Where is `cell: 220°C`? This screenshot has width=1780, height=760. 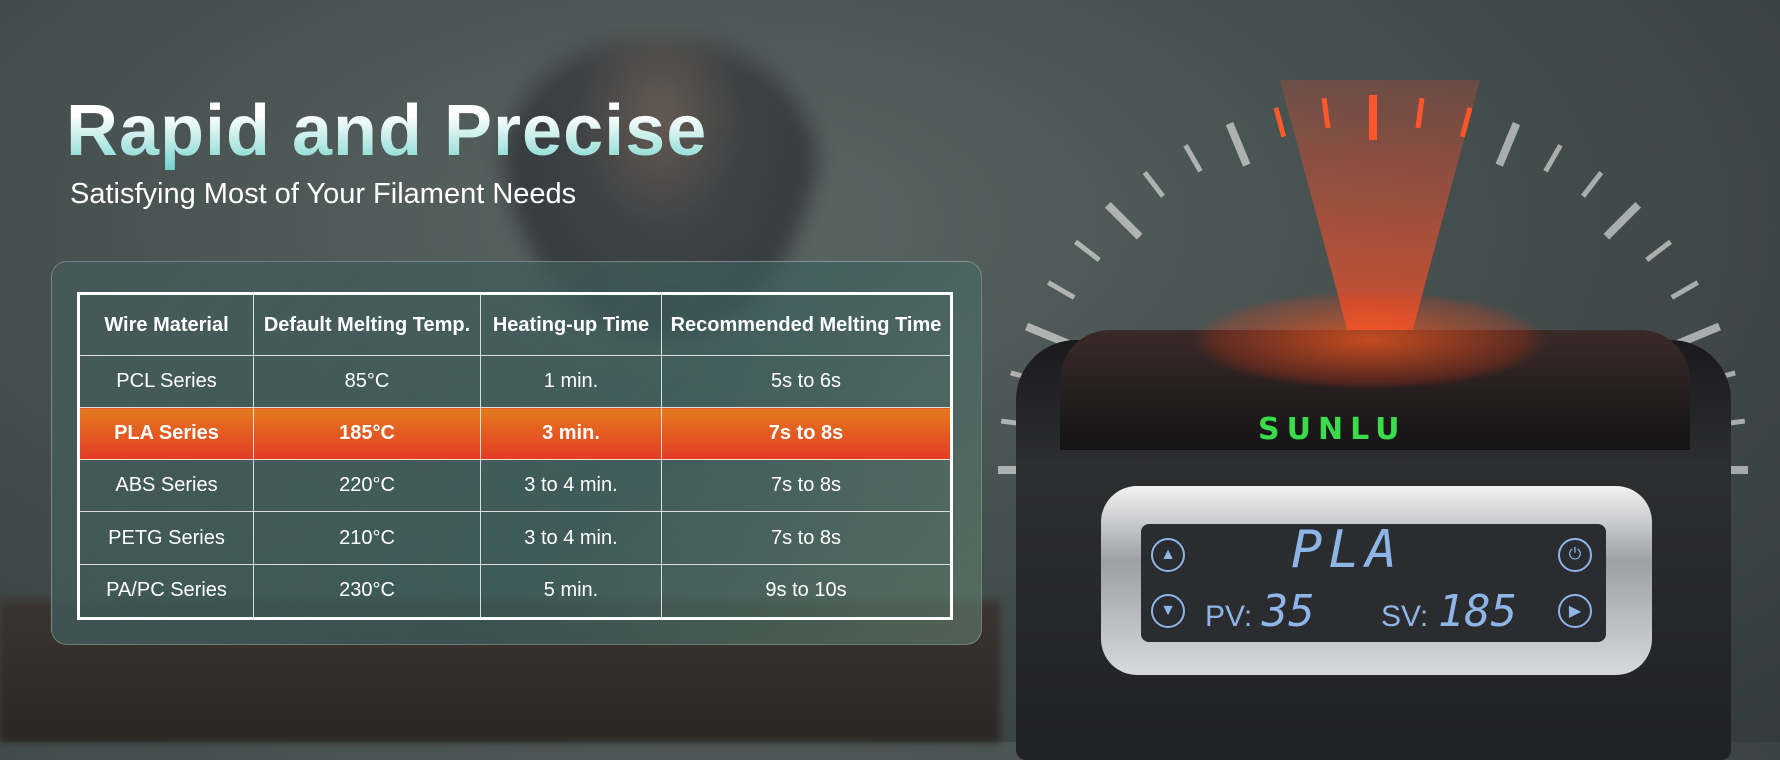 cell: 220°C is located at coordinates (367, 486).